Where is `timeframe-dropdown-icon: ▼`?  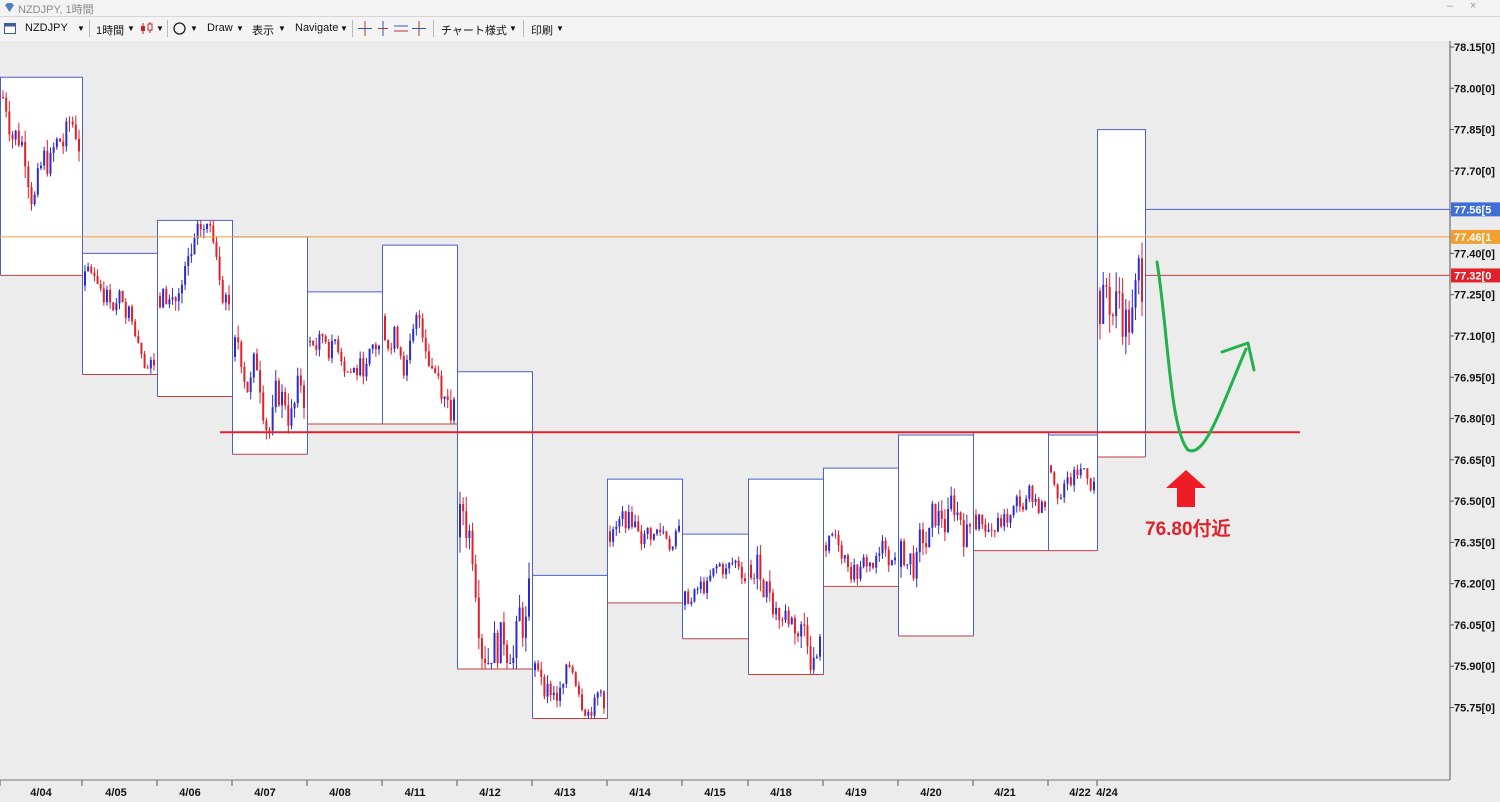 timeframe-dropdown-icon: ▼ is located at coordinates (131, 28).